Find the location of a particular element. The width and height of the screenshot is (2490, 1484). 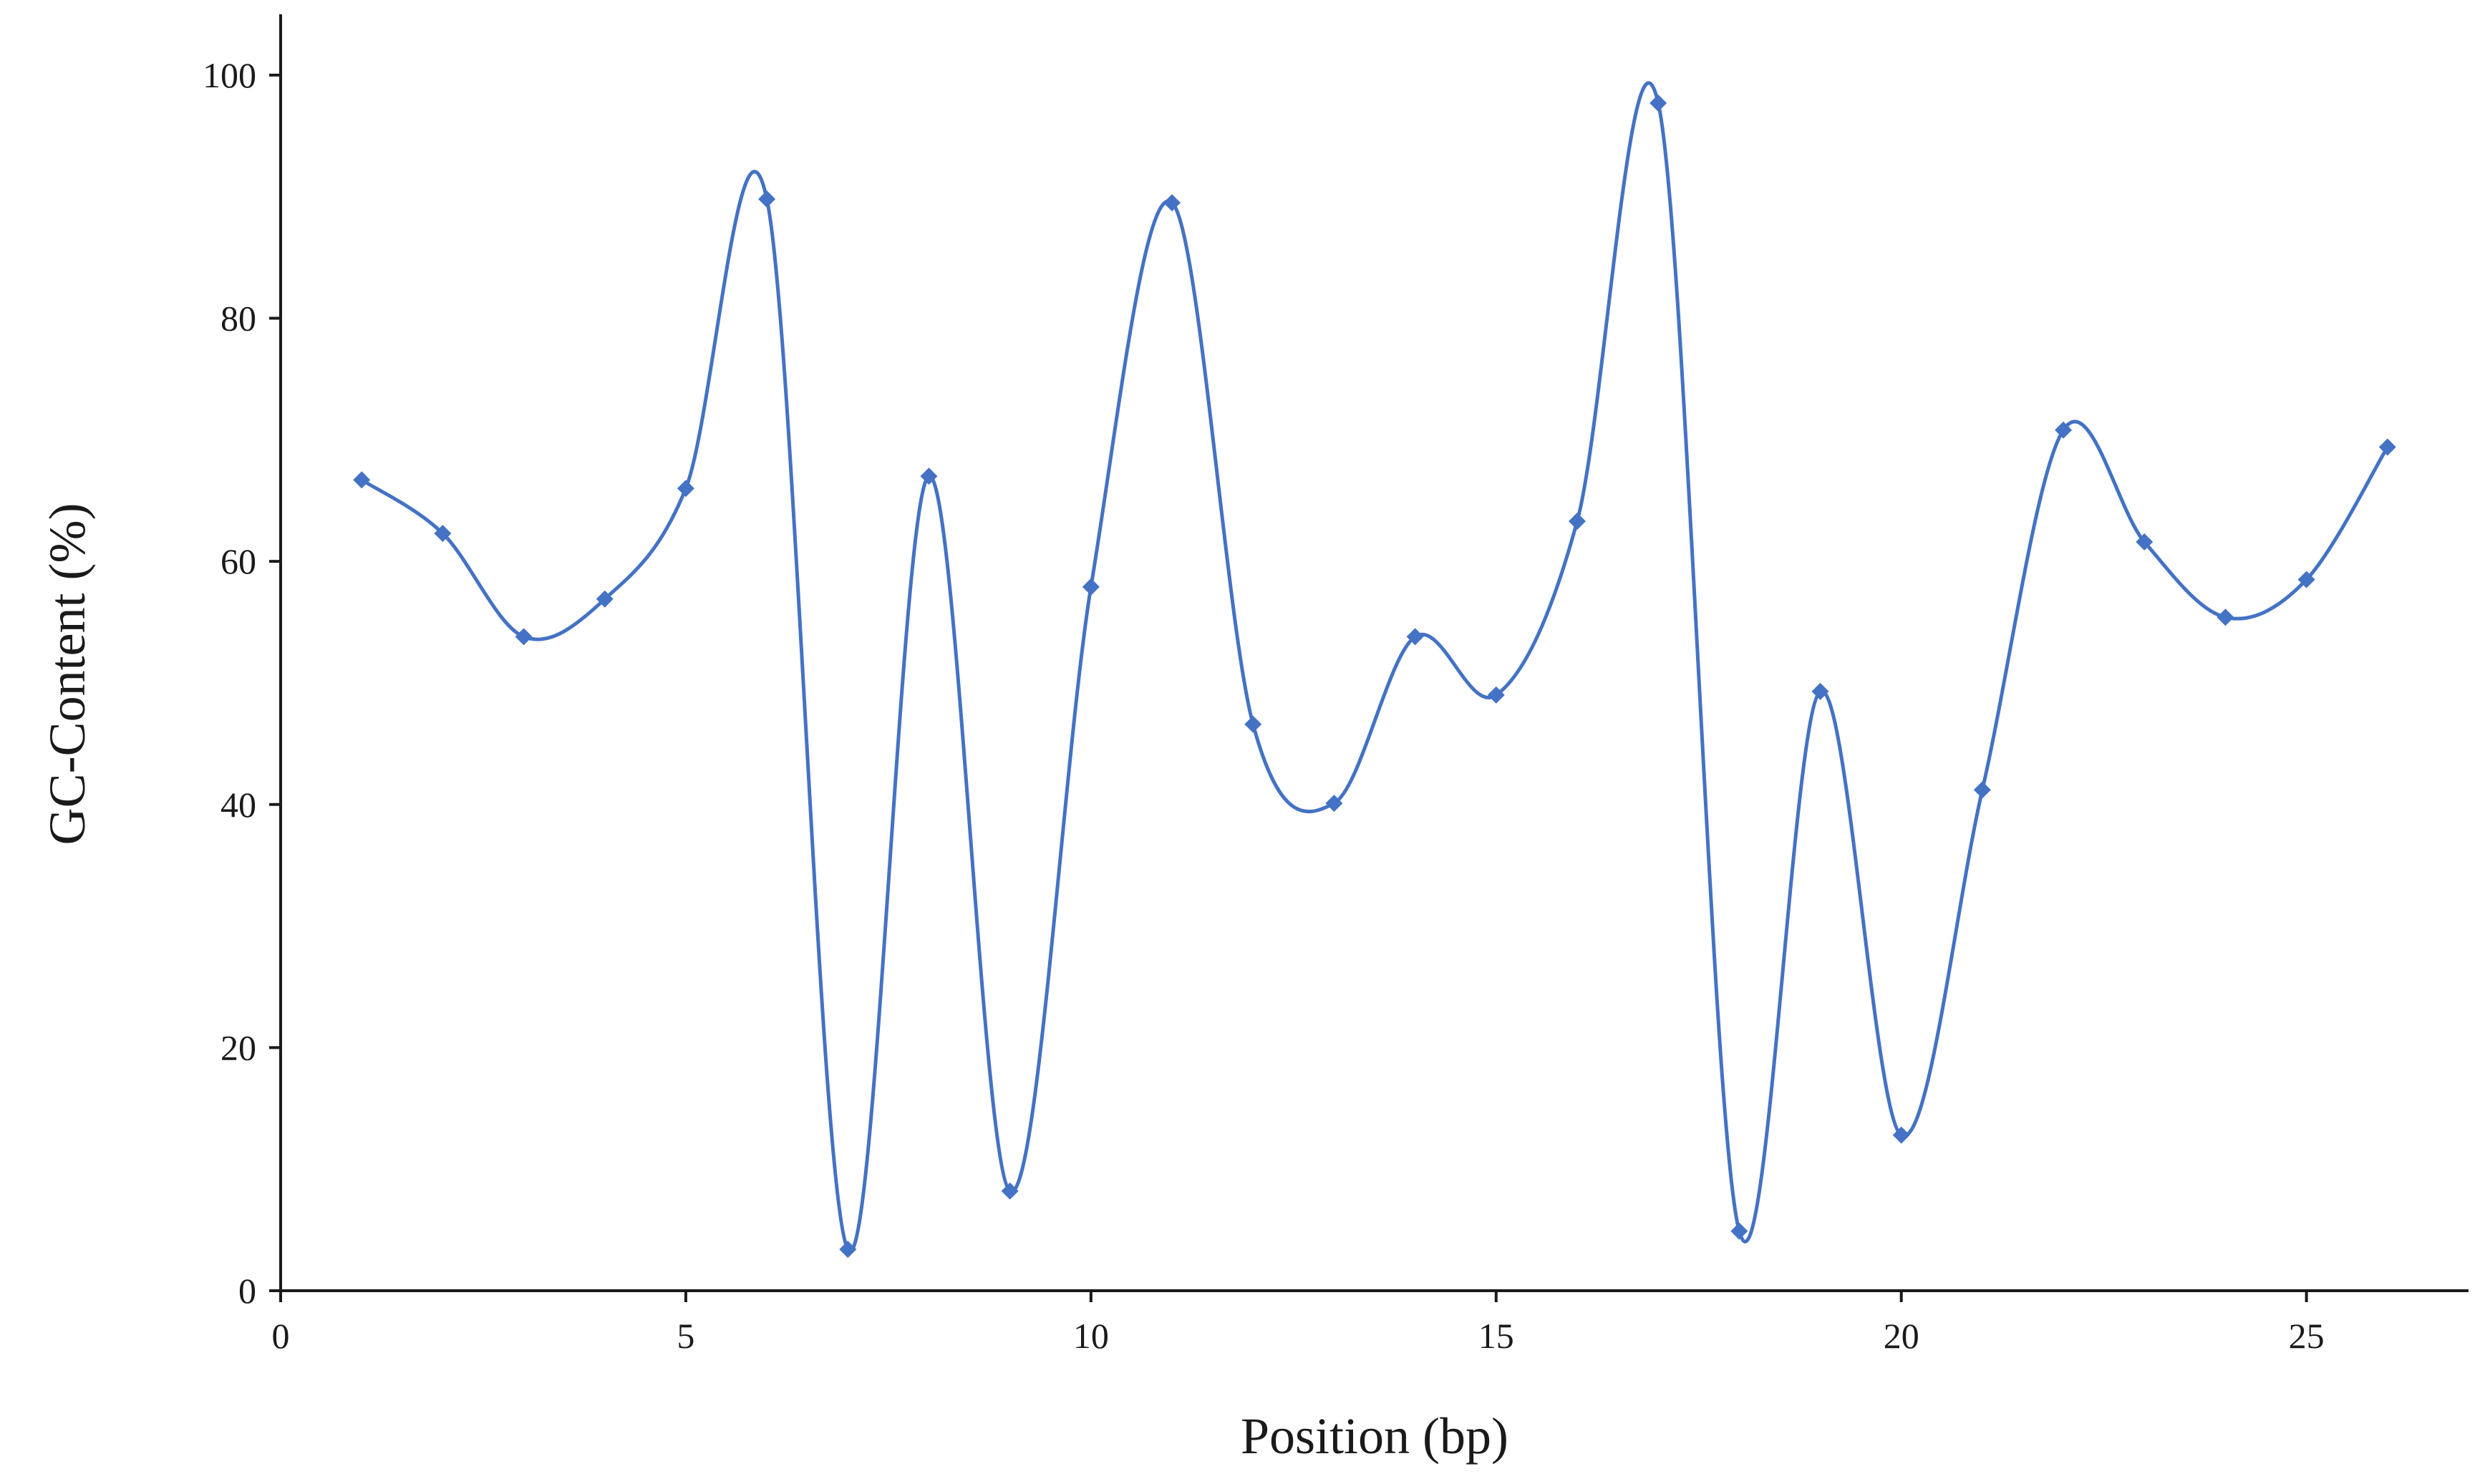

x-tick-label: 25 is located at coordinates (2307, 1336).